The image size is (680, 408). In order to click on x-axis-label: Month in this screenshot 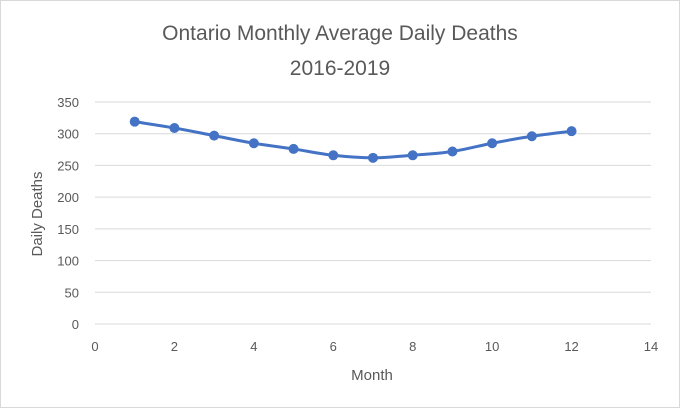, I will do `click(372, 375)`.